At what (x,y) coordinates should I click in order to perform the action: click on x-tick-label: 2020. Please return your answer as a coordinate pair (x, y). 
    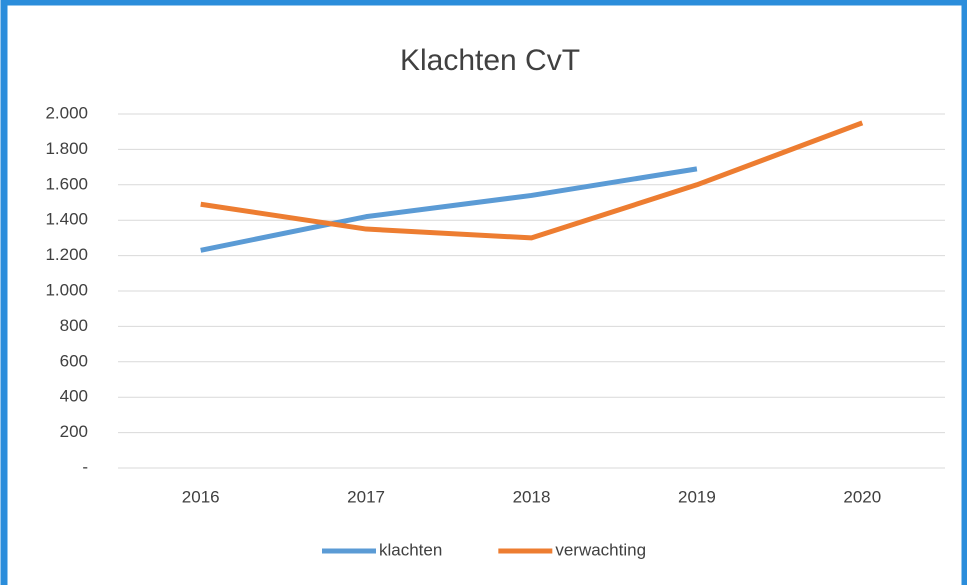
    Looking at the image, I should click on (862, 496).